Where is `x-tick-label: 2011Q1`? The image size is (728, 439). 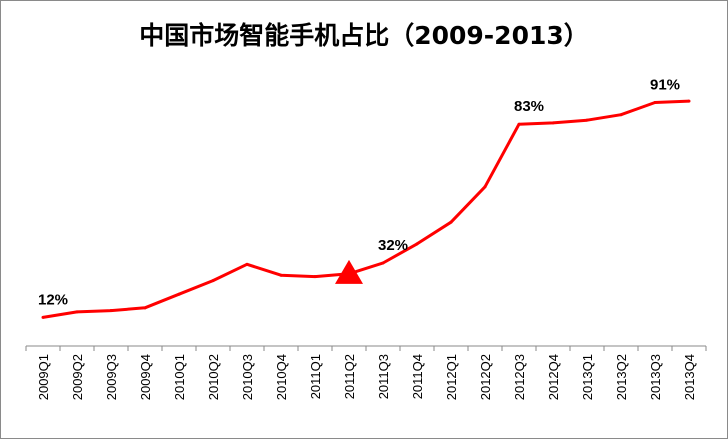 x-tick-label: 2011Q1 is located at coordinates (315, 376).